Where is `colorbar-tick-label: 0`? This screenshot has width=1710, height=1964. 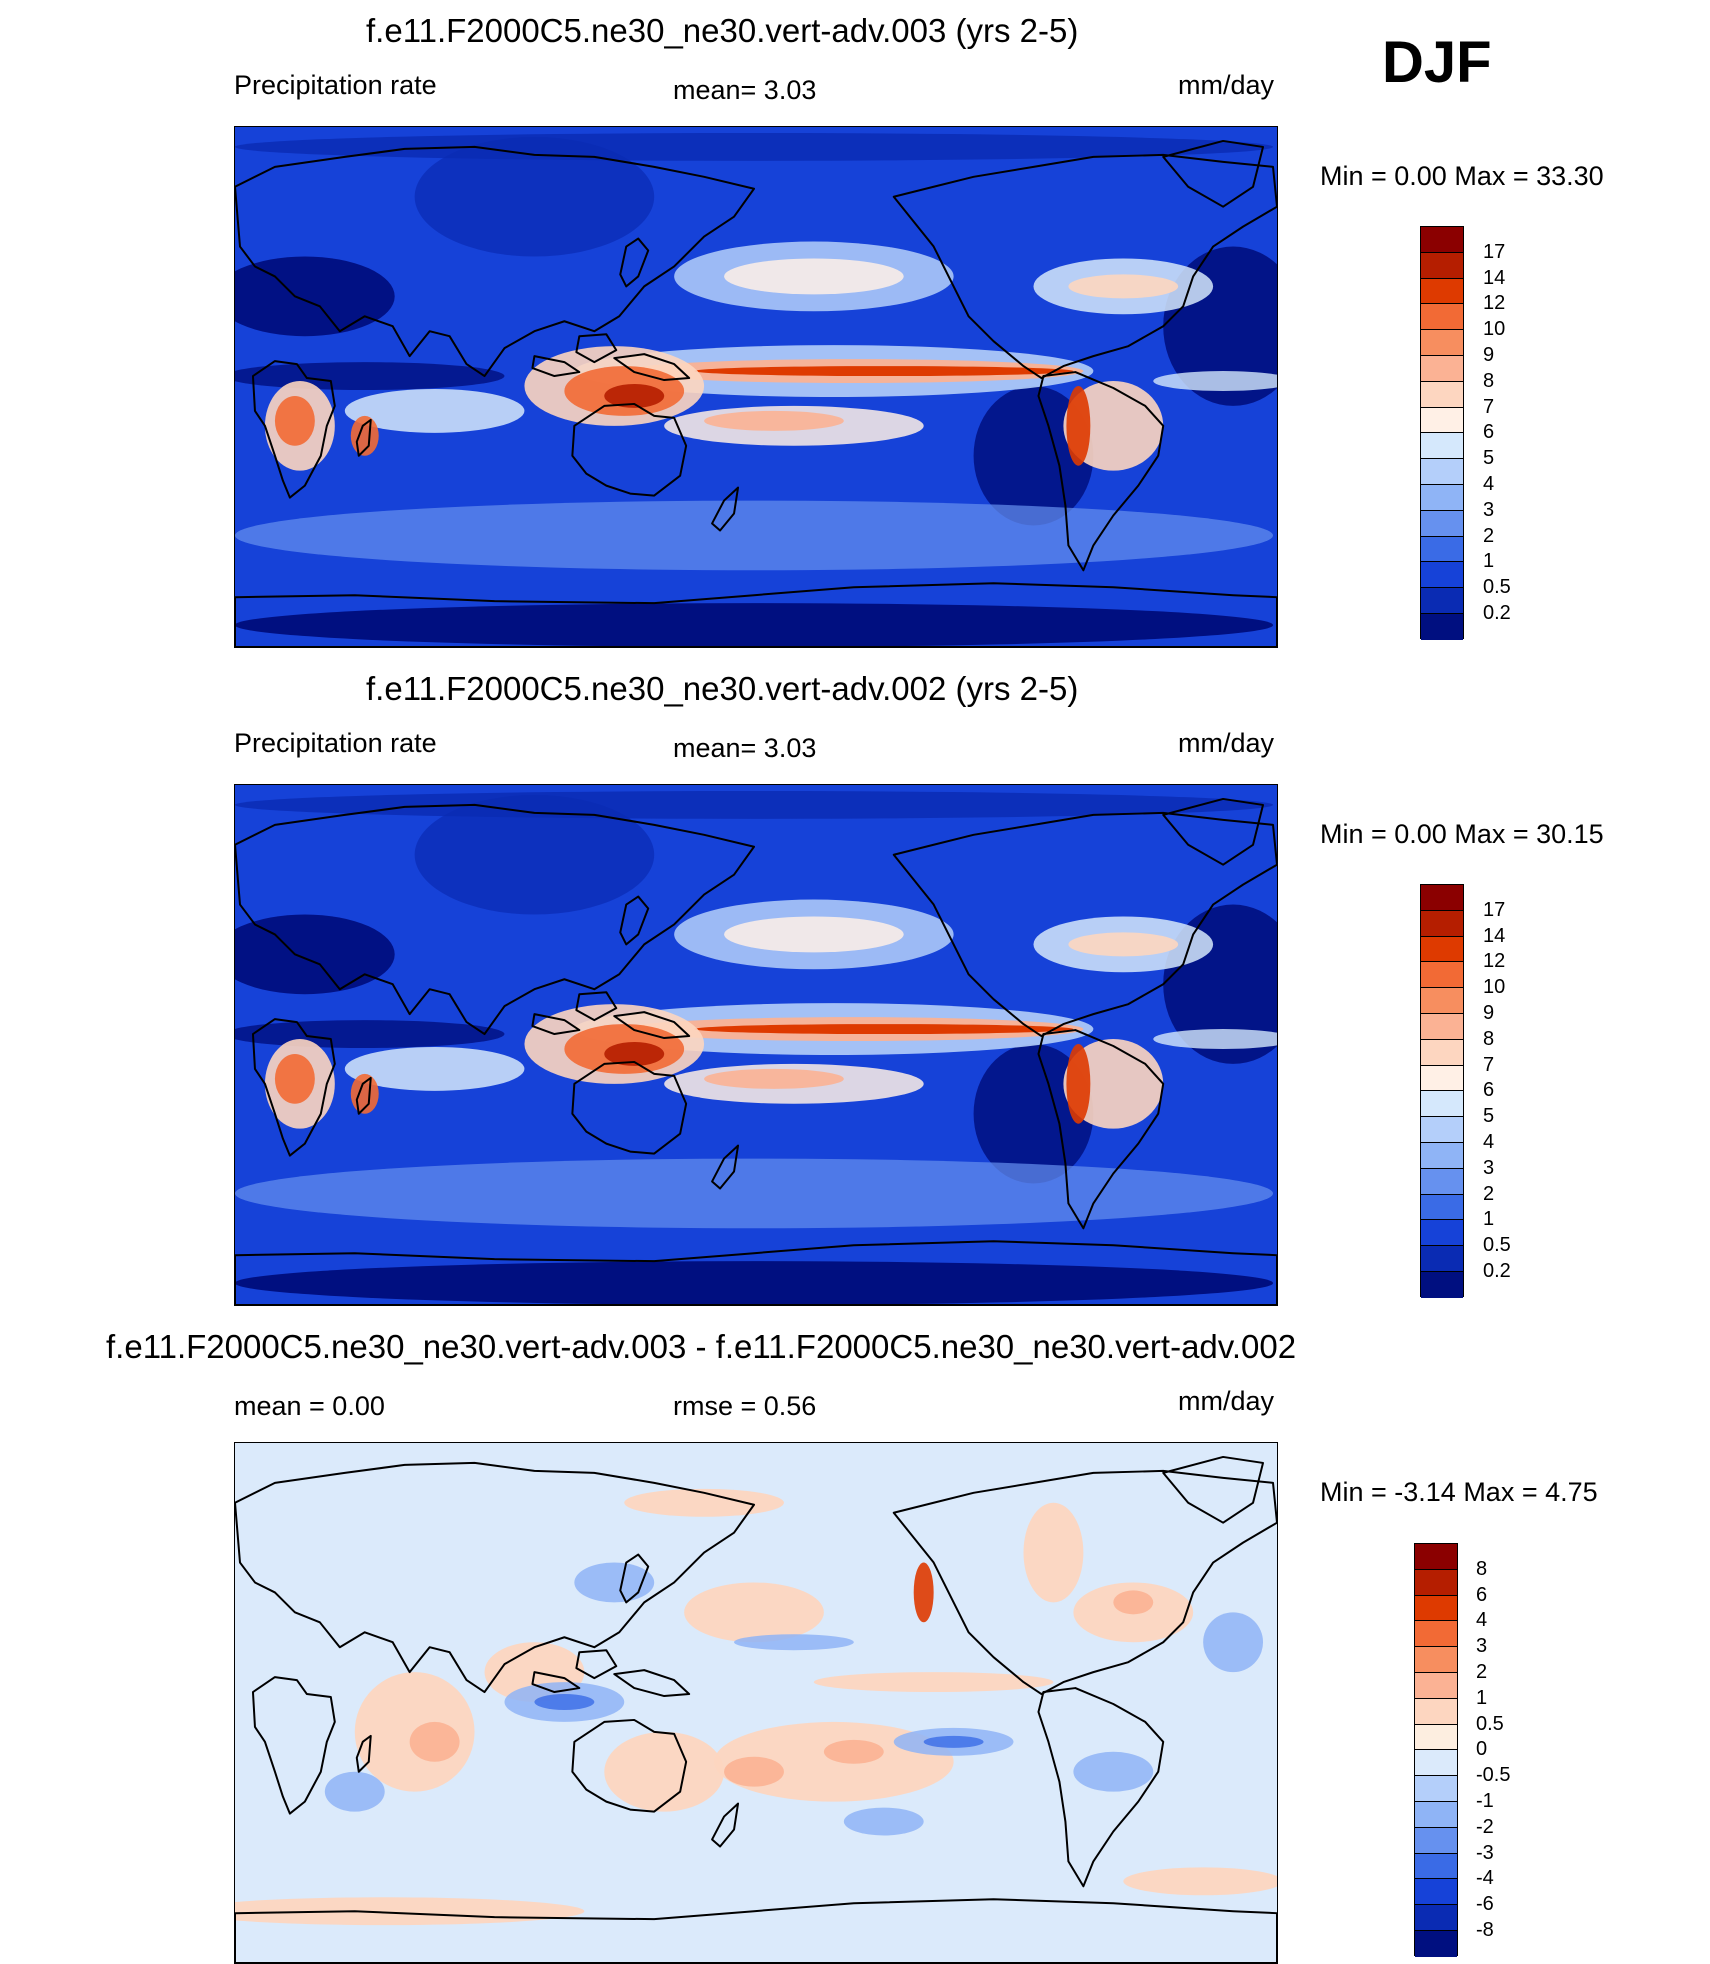
colorbar-tick-label: 0 is located at coordinates (1482, 1749).